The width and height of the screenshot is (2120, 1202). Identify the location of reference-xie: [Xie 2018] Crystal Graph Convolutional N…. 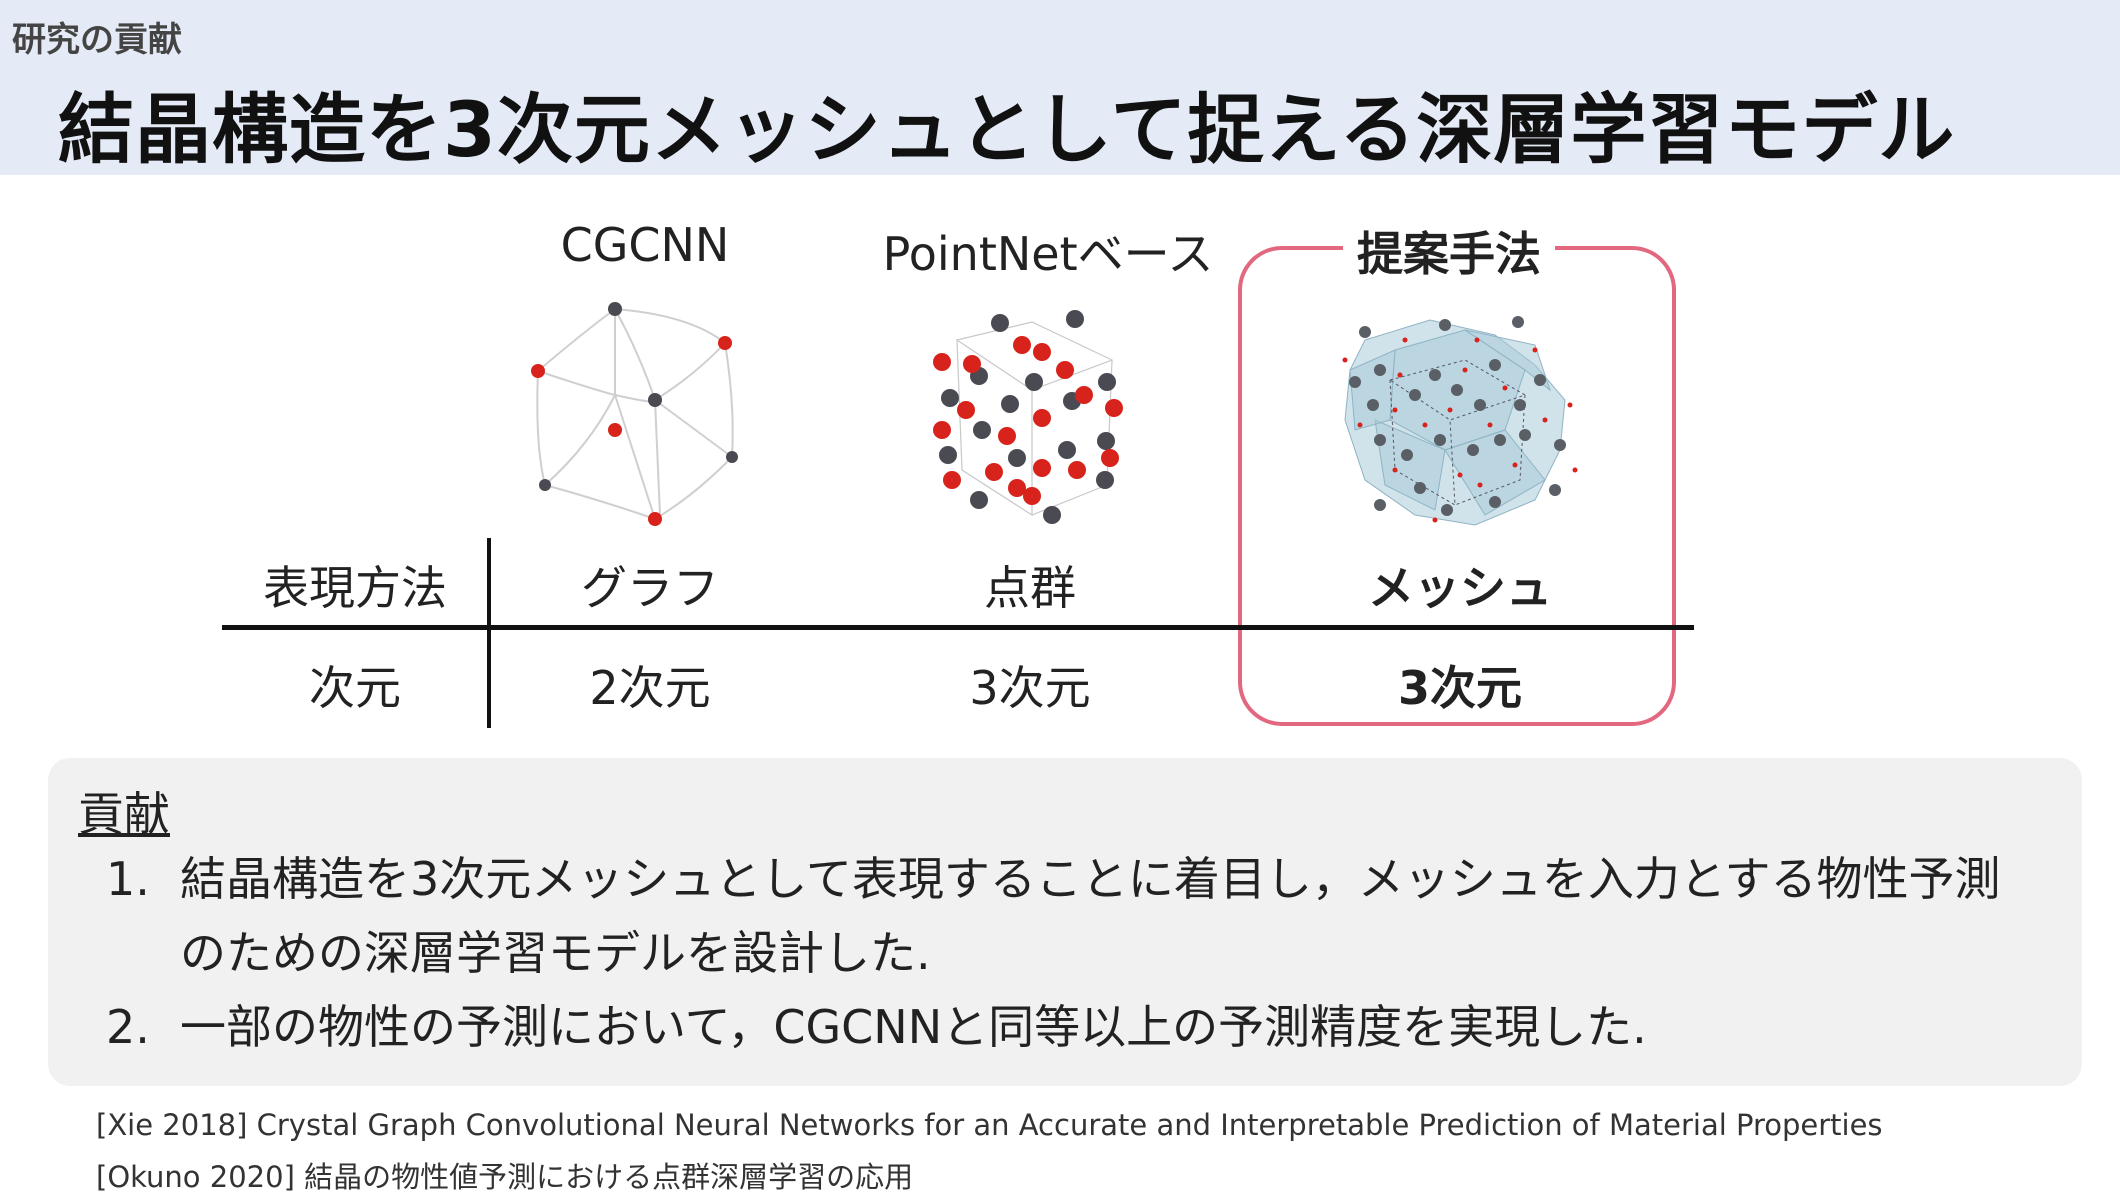
(989, 1125).